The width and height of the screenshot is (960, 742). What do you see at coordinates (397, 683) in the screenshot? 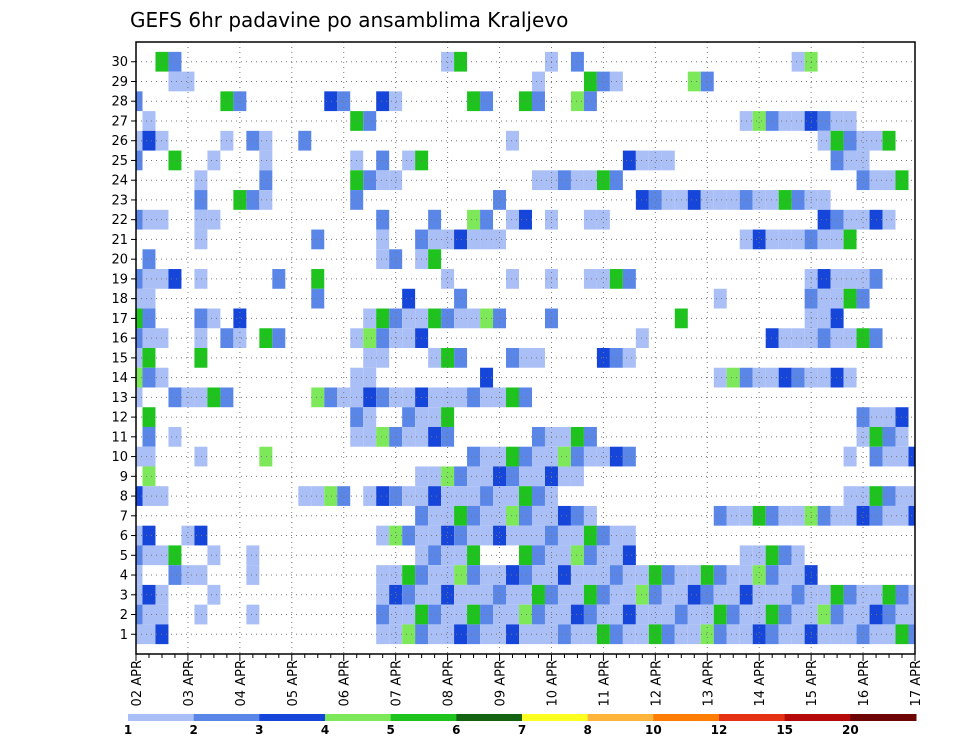
I see `x-tick-label: 07 APR` at bounding box center [397, 683].